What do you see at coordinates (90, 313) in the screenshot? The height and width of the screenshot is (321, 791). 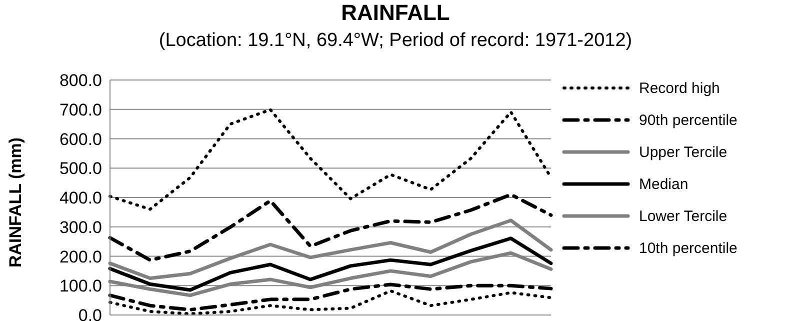 I see `y-tick-label: 0.0` at bounding box center [90, 313].